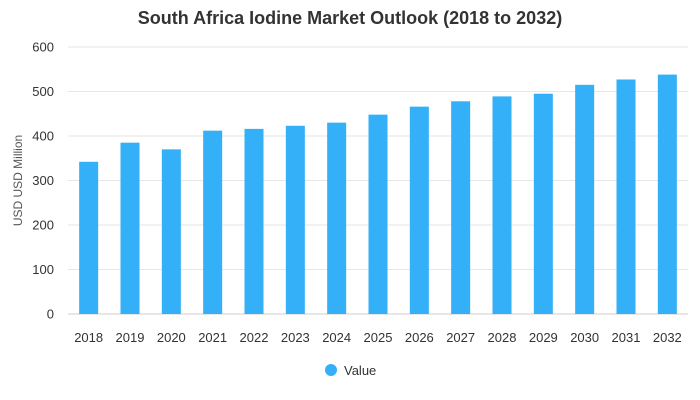 This screenshot has height=400, width=700. Describe the element at coordinates (331, 370) in the screenshot. I see `legend-marker` at that location.